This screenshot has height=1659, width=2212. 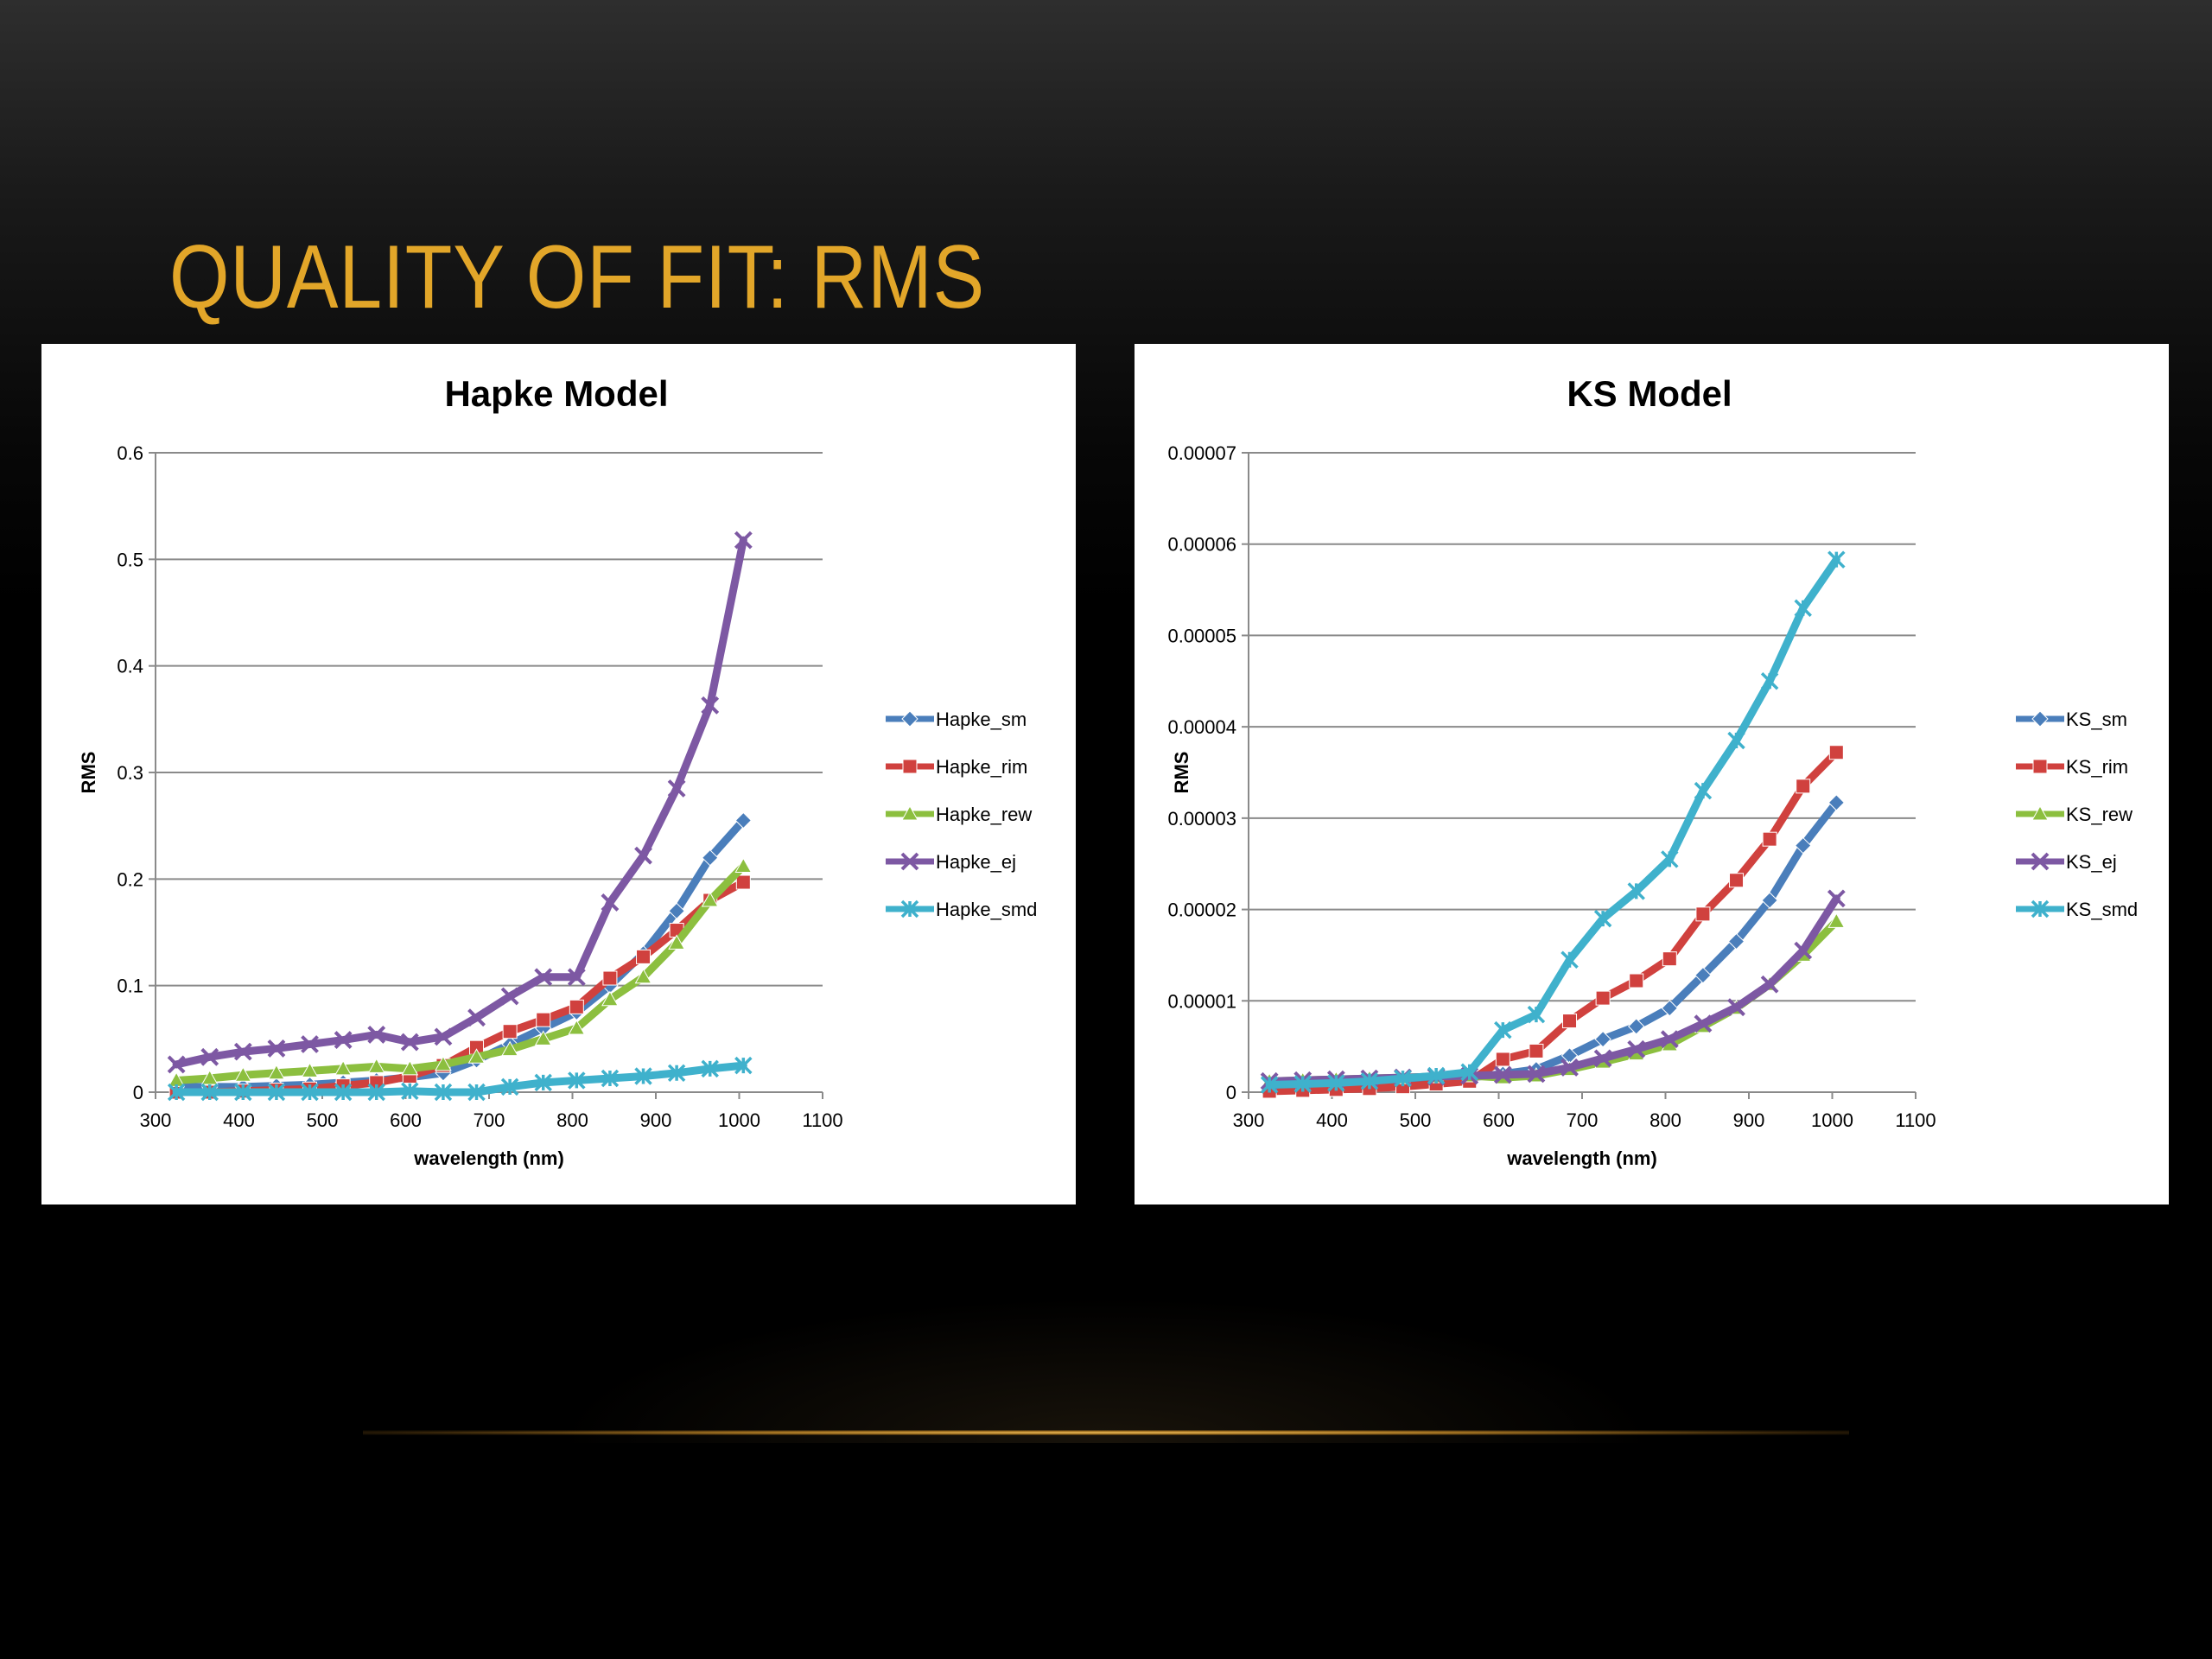 What do you see at coordinates (1201, 727) in the screenshot?
I see `y-tick-label: 0.00004` at bounding box center [1201, 727].